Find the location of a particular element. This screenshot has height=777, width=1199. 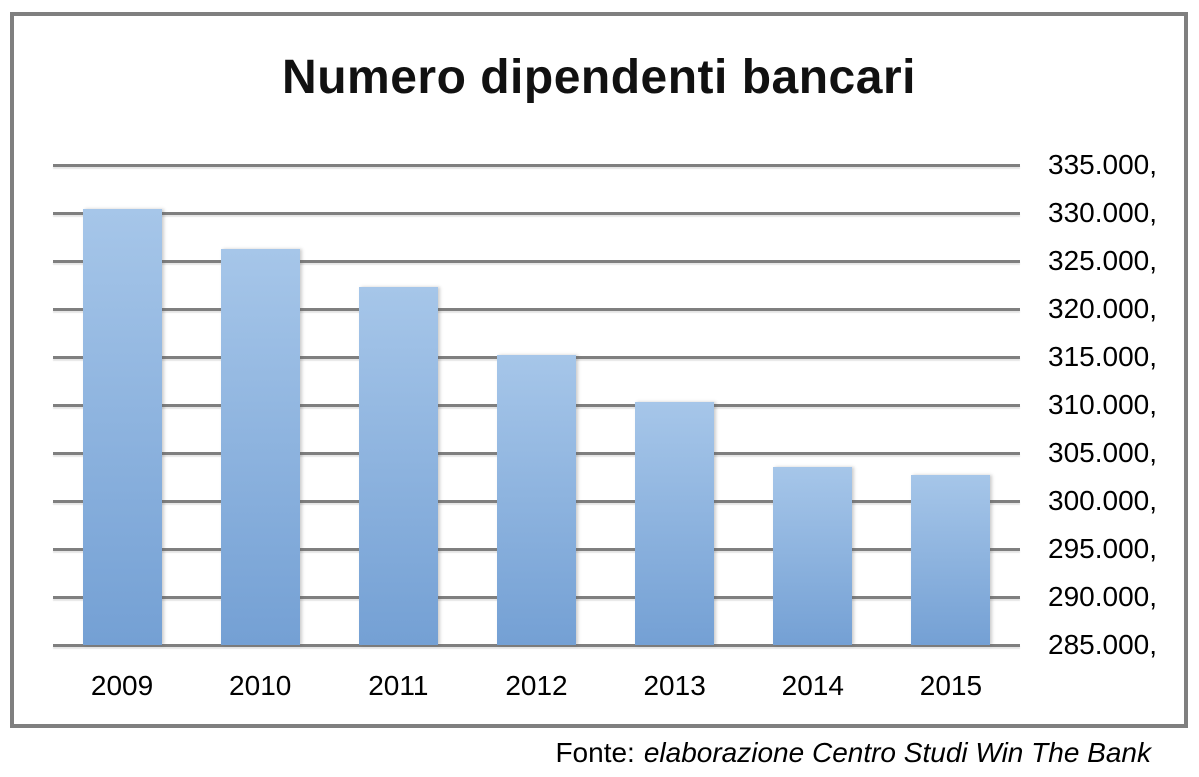

x-tick-label-2009: 2009 is located at coordinates (122, 685).